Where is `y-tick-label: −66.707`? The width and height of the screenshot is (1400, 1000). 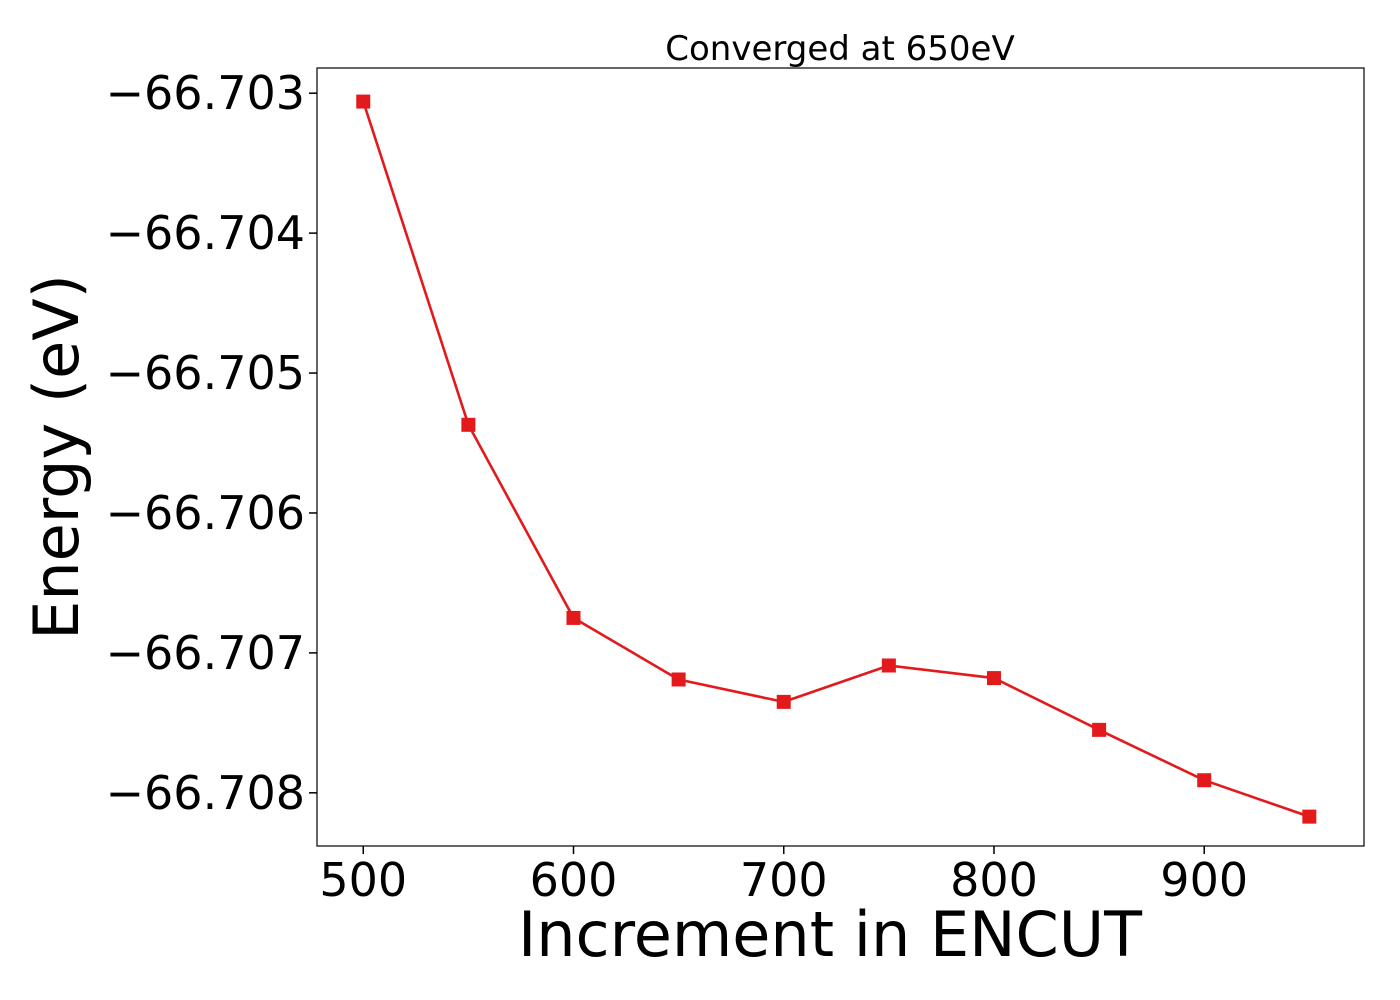 y-tick-label: −66.707 is located at coordinates (206, 653).